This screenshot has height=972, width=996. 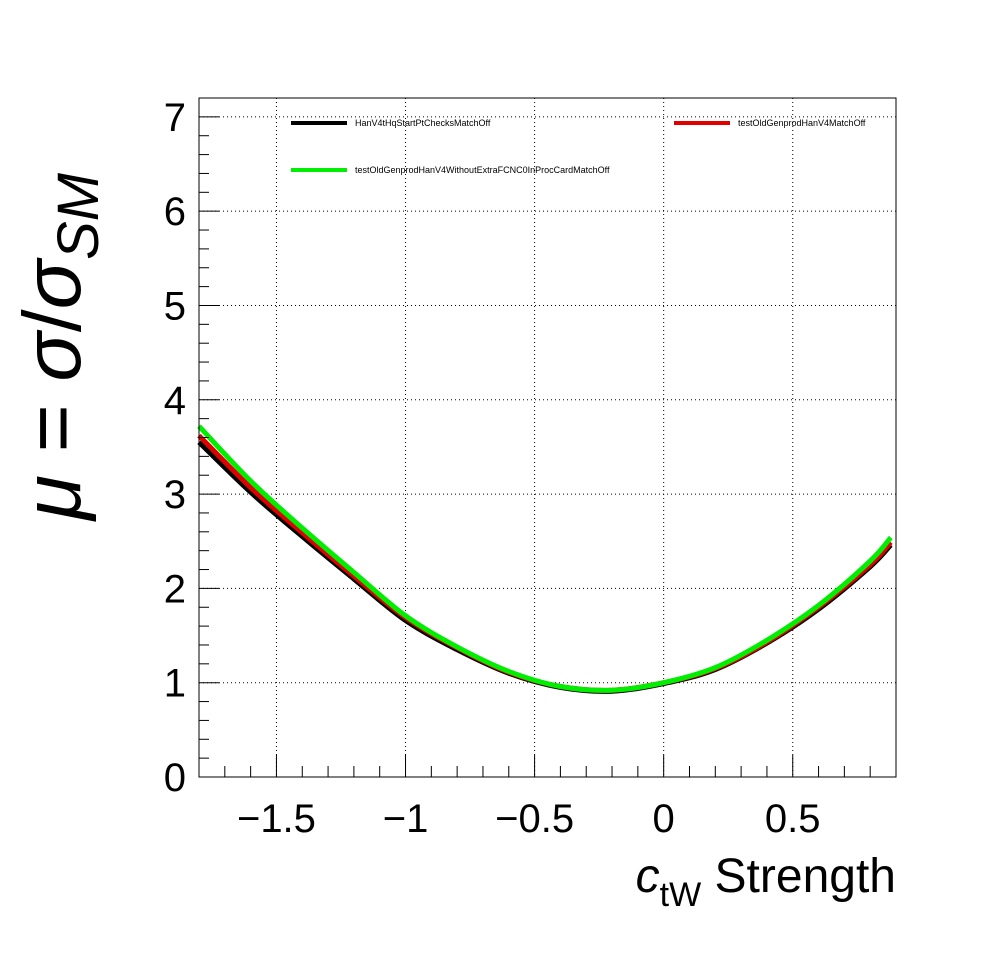 I want to click on x-tick-label: 0, so click(x=664, y=819).